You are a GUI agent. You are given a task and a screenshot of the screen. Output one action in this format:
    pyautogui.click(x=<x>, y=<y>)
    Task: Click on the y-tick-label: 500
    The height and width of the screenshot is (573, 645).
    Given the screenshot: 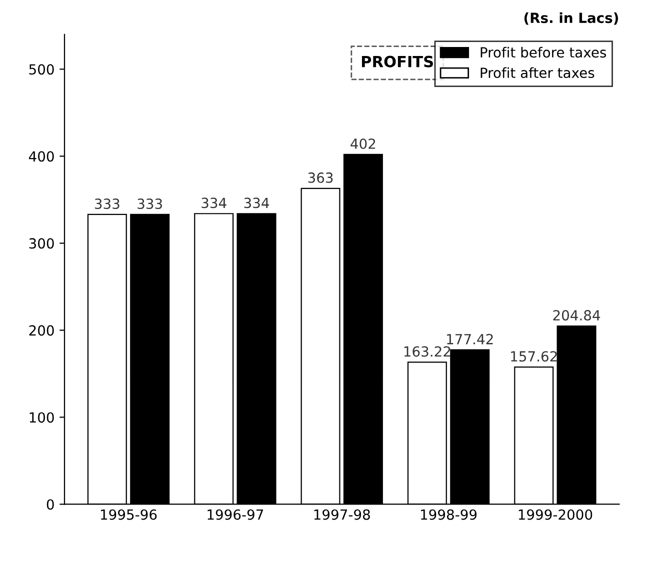 What is the action you would take?
    pyautogui.click(x=41, y=69)
    